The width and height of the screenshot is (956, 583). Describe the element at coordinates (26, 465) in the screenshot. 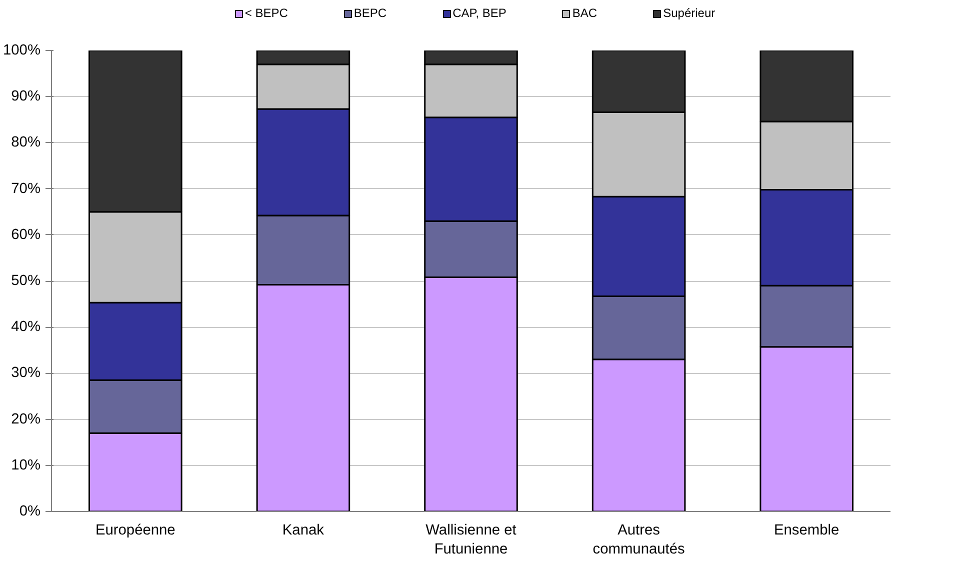

I see `y-tick-label: 10%` at that location.